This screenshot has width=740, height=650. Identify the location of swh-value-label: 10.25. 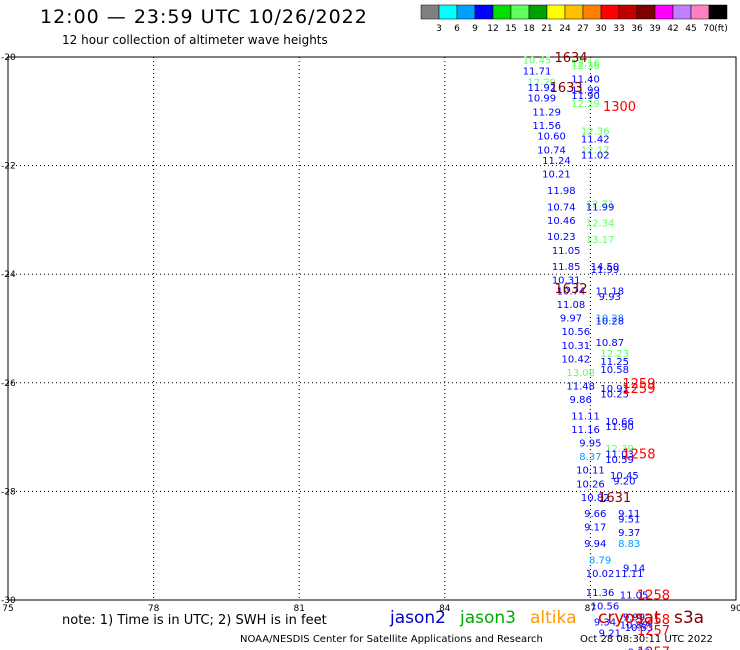
(614, 395).